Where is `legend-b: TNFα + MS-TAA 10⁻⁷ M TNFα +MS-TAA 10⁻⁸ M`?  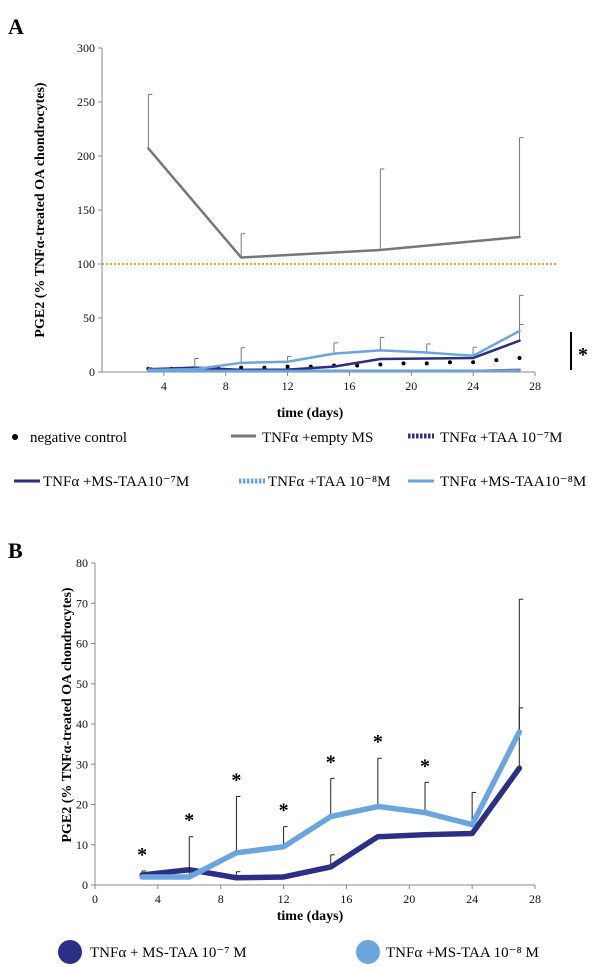
legend-b: TNFα + MS-TAA 10⁻⁷ M TNFα +MS-TAA 10⁻⁸ M is located at coordinates (298, 952).